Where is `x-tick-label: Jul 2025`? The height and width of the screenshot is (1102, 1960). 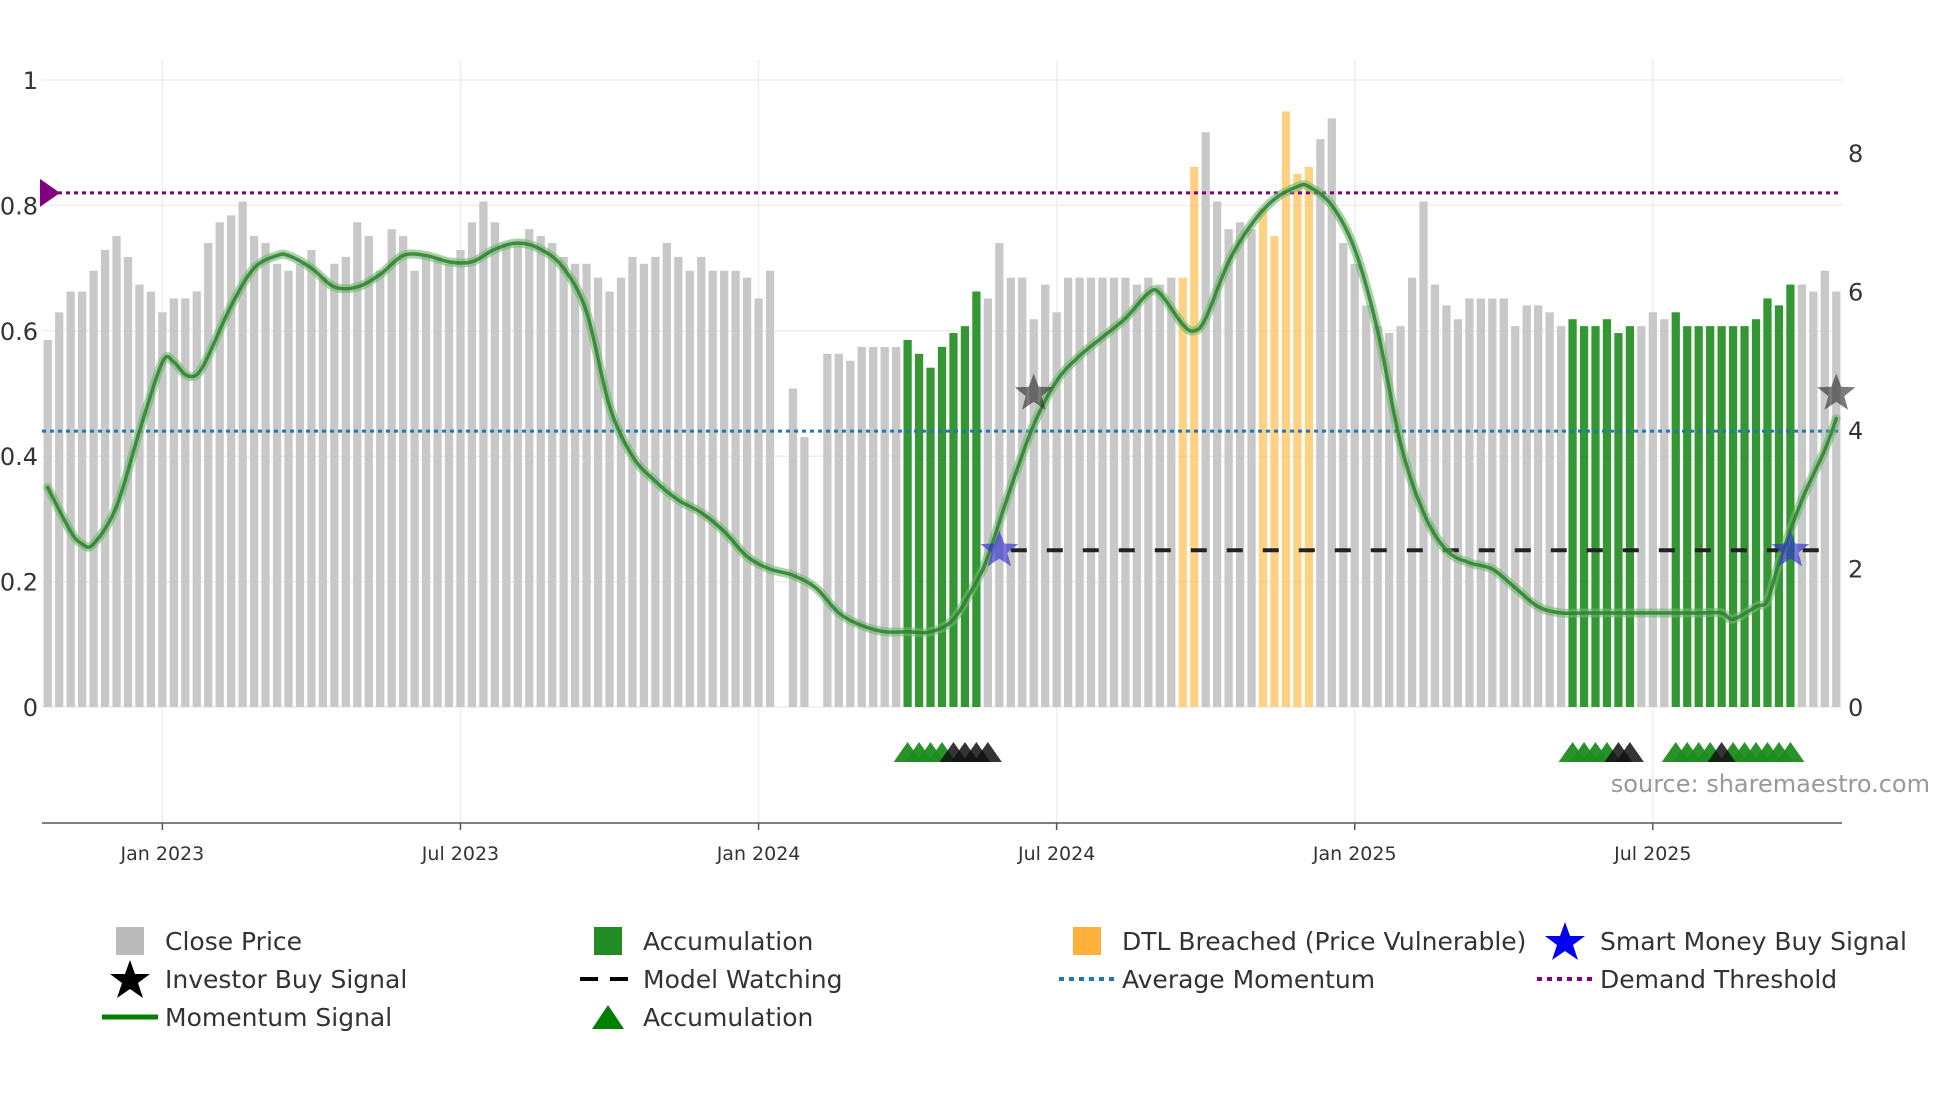 x-tick-label: Jul 2025 is located at coordinates (1652, 854).